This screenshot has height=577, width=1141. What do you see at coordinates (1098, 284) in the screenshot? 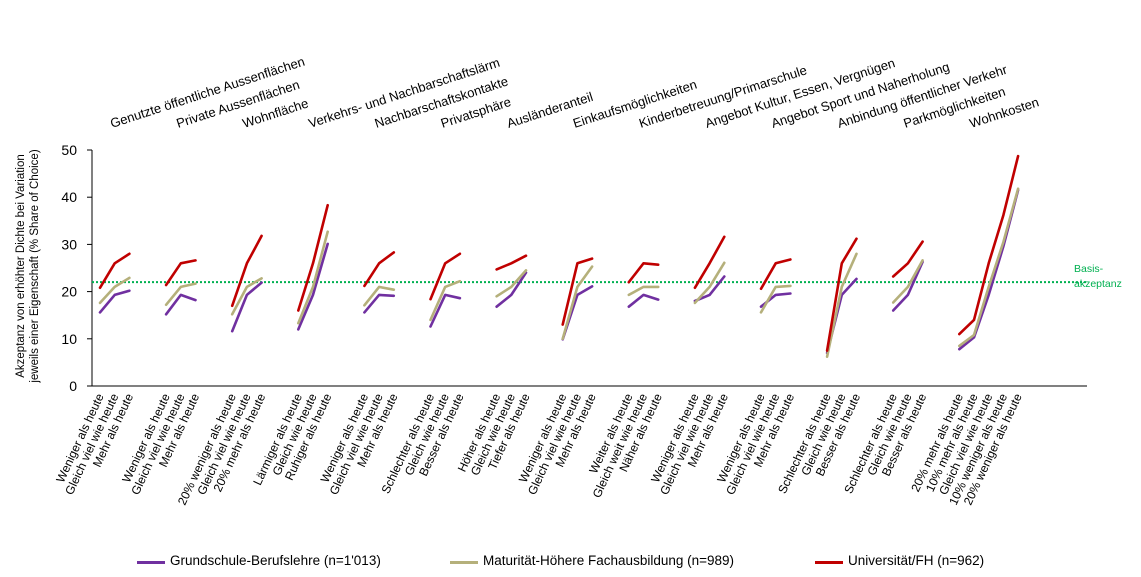
I see `reference-line-label-2: akzeptanz` at bounding box center [1098, 284].